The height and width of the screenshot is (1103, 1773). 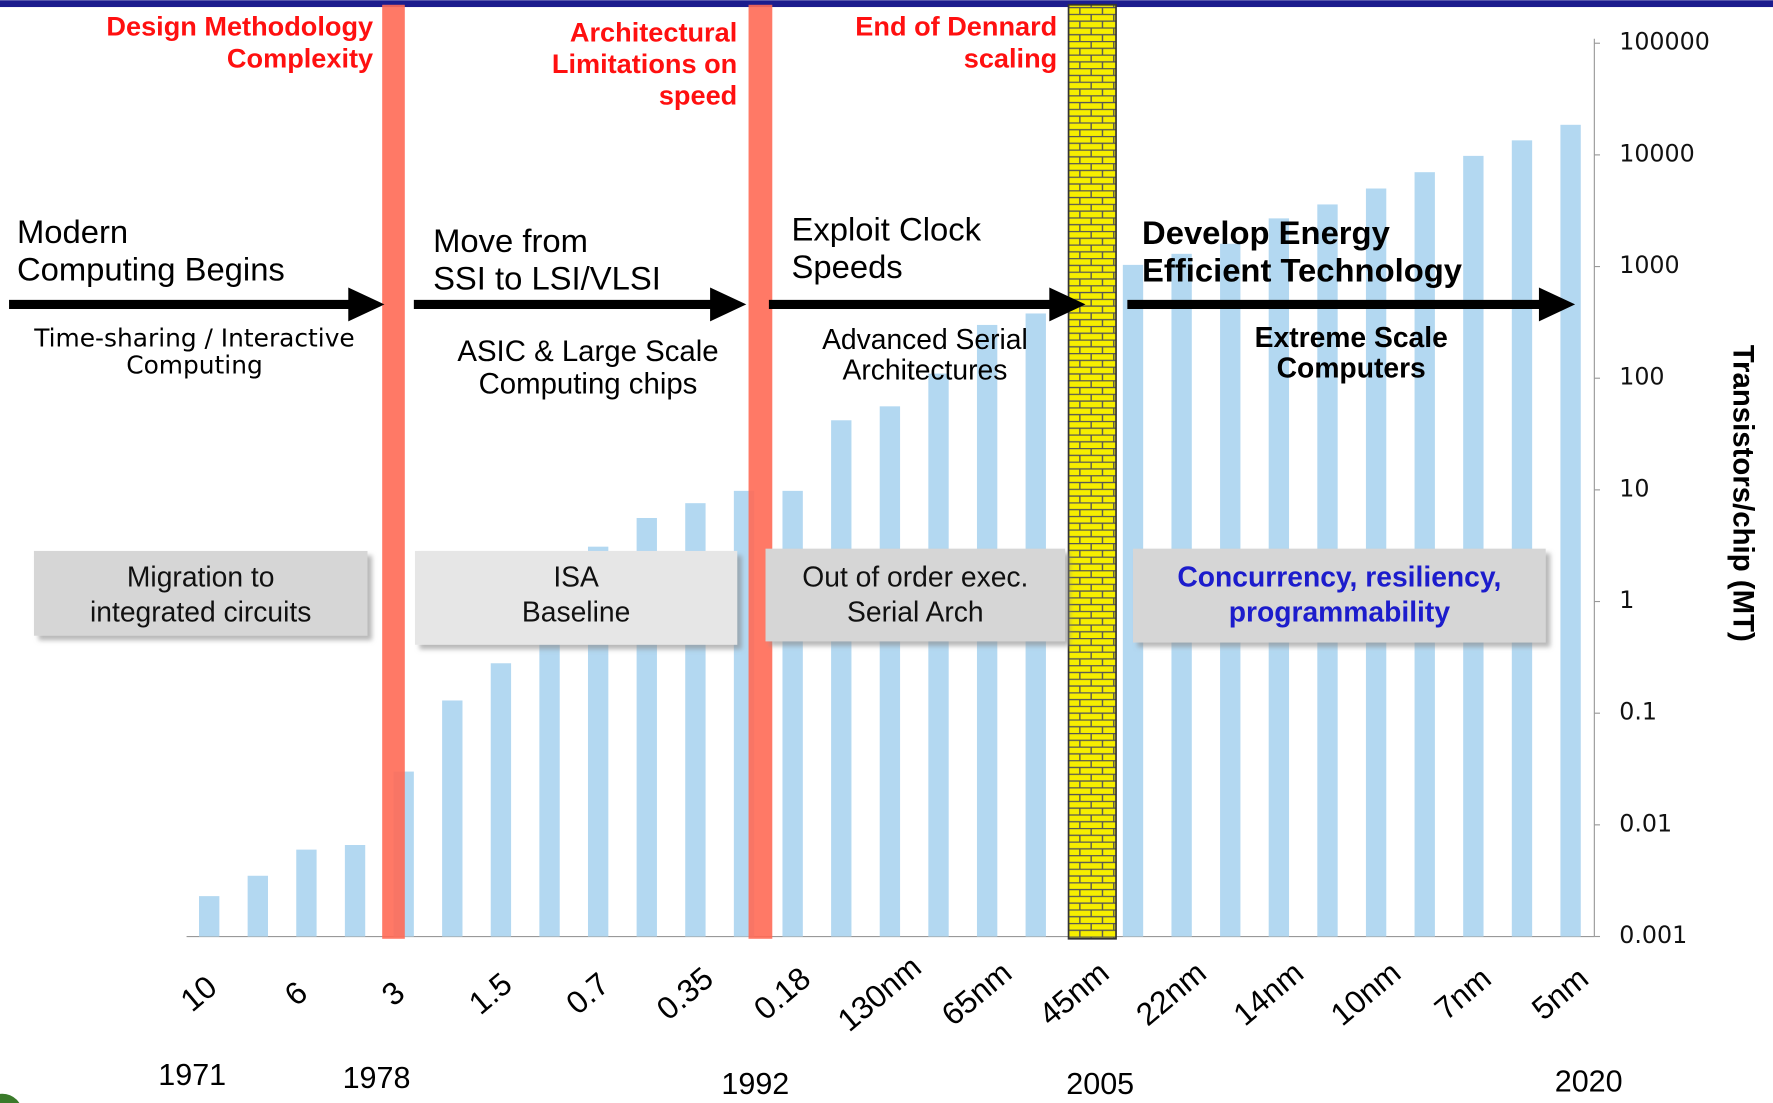 What do you see at coordinates (1641, 377) in the screenshot?
I see `y-tick-label: 100` at bounding box center [1641, 377].